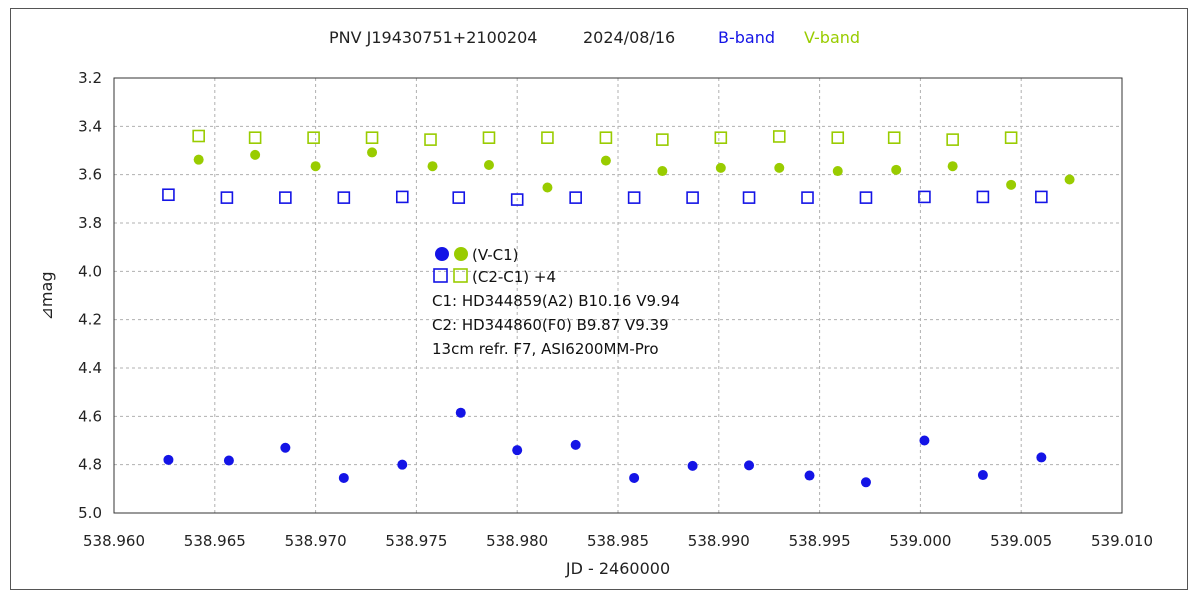  What do you see at coordinates (719, 541) in the screenshot?
I see `x-tick-label: 538.990` at bounding box center [719, 541].